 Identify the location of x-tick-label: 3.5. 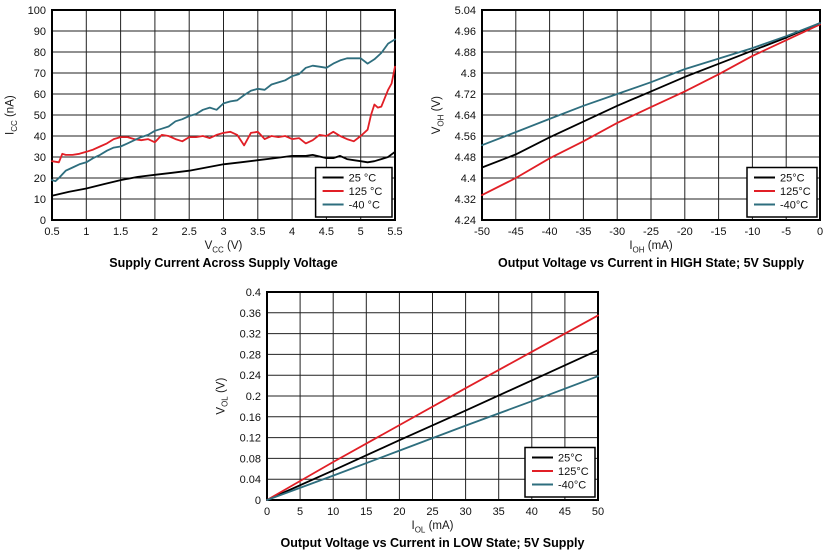
(257, 232).